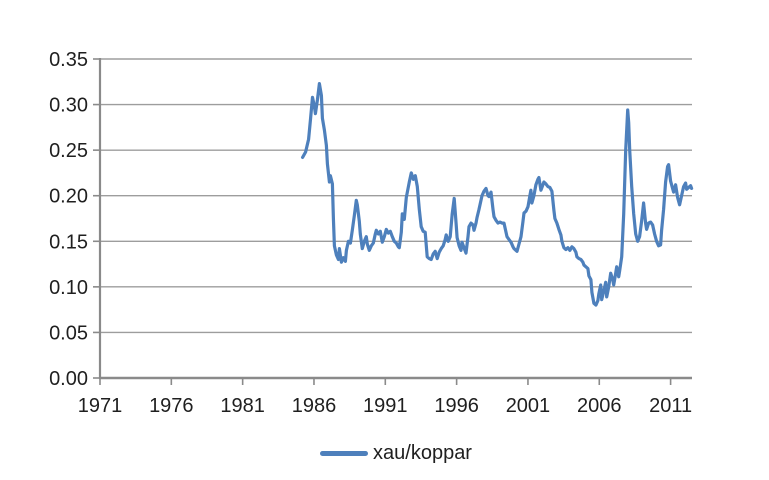 The image size is (769, 480). What do you see at coordinates (670, 406) in the screenshot?
I see `x-tick-label: 2011` at bounding box center [670, 406].